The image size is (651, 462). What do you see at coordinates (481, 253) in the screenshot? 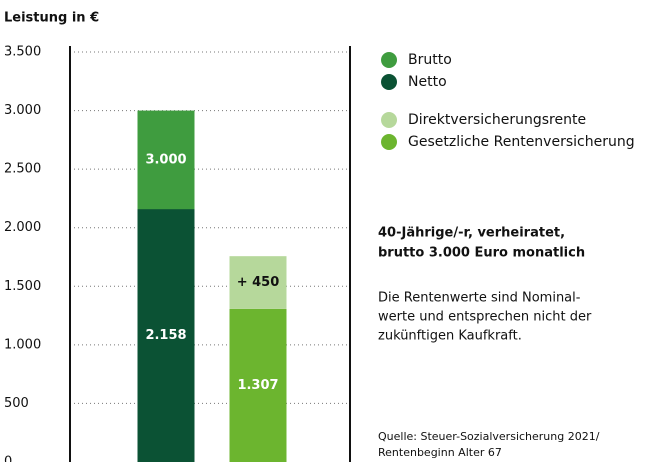
I see `annotation-title: brutto 3.000 Euro monatlich` at bounding box center [481, 253].